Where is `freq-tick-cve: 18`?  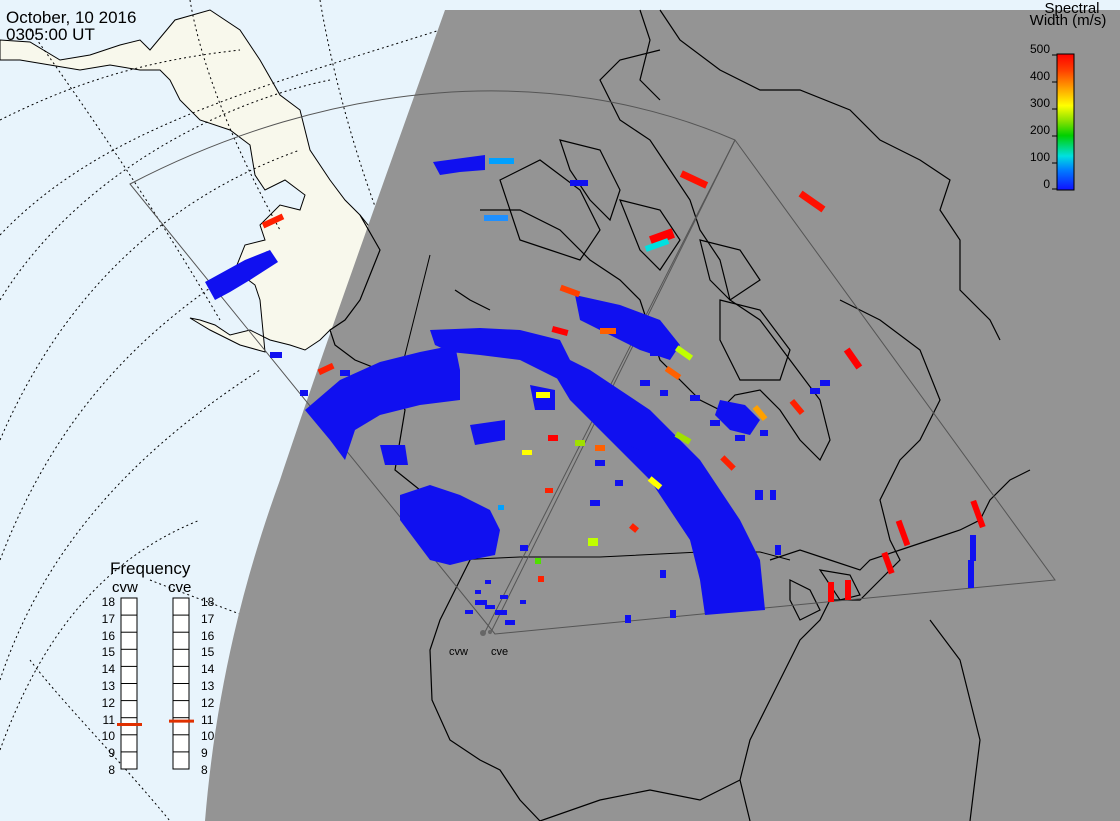 freq-tick-cve: 18 is located at coordinates (208, 602).